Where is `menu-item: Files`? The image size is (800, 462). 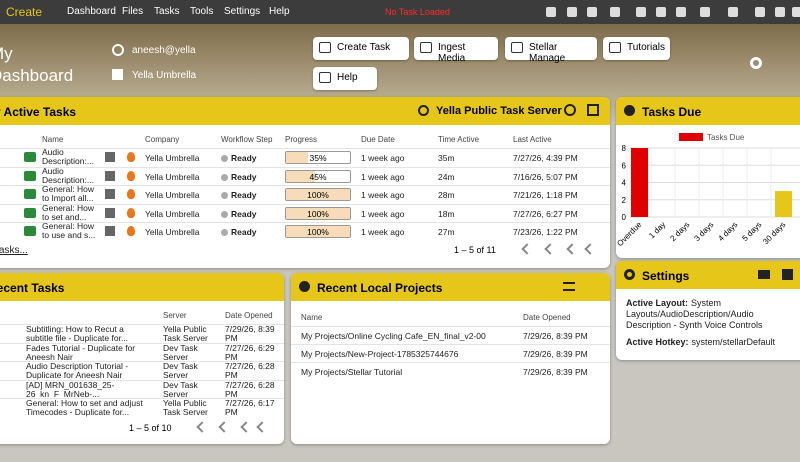 menu-item: Files is located at coordinates (133, 11).